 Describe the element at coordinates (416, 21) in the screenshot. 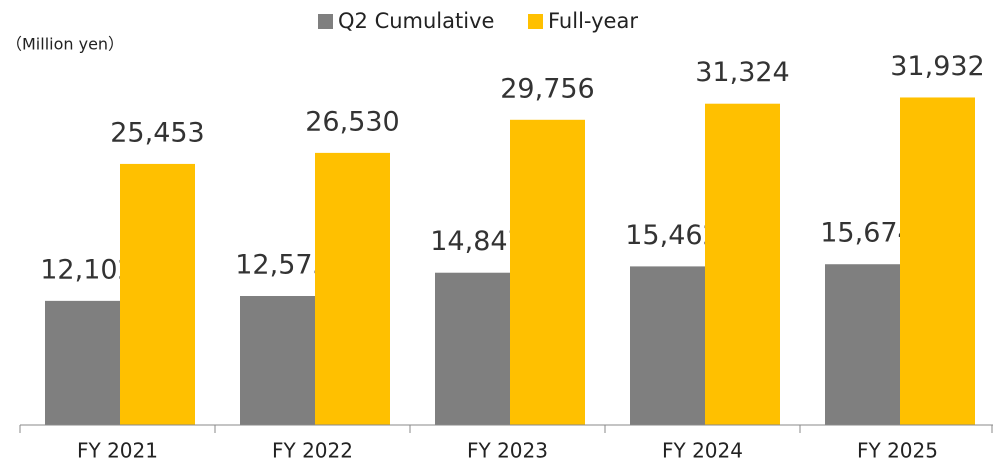

I see `legend-label: Q2 Cumulative` at that location.